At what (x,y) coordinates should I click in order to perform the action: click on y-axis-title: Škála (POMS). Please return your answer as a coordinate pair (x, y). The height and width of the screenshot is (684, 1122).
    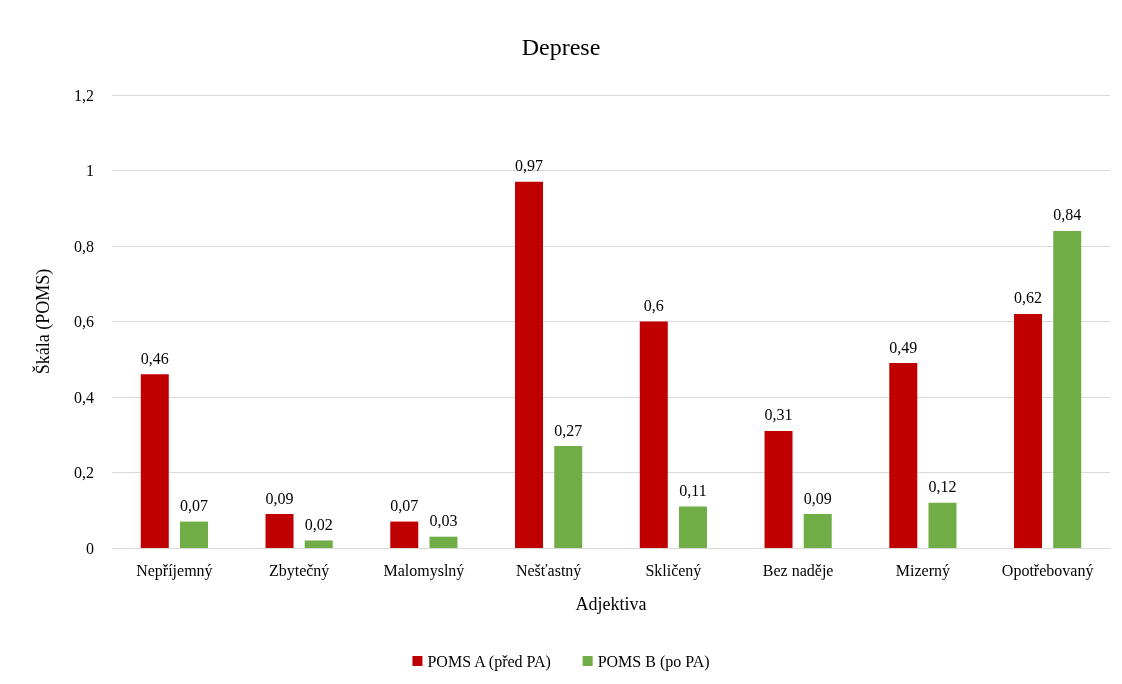
    Looking at the image, I should click on (43, 321).